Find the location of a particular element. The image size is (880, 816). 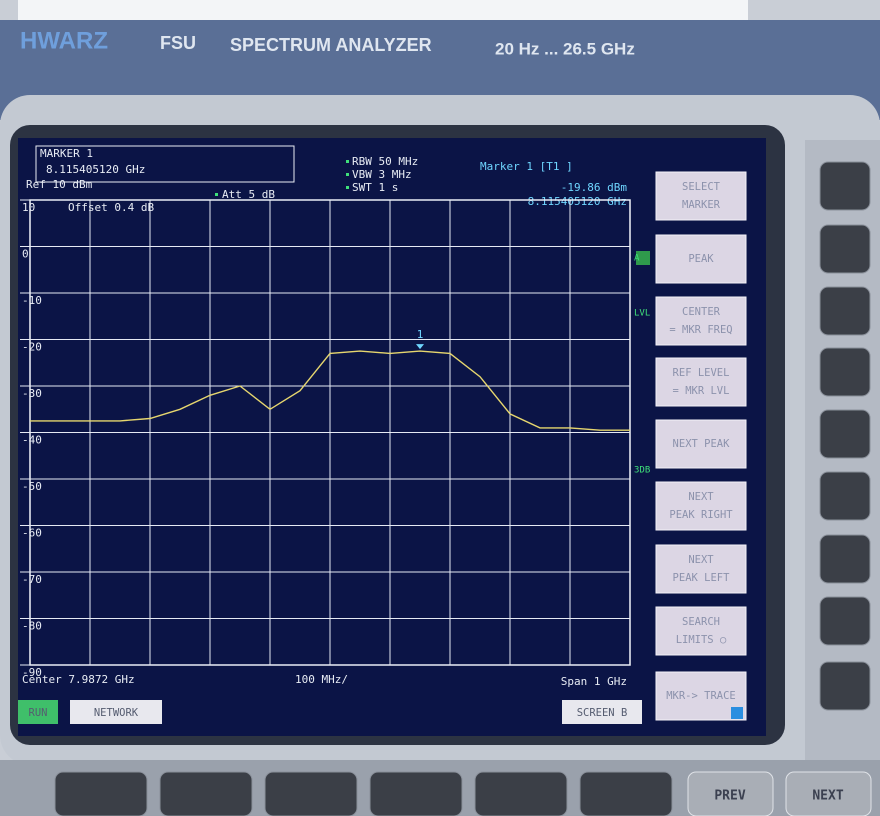

hard-key-label: NEXT is located at coordinates (827, 796).